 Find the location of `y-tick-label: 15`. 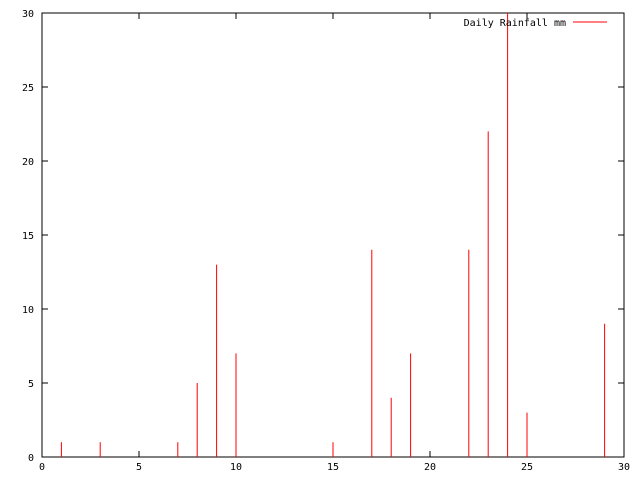

y-tick-label: 15 is located at coordinates (28, 236).